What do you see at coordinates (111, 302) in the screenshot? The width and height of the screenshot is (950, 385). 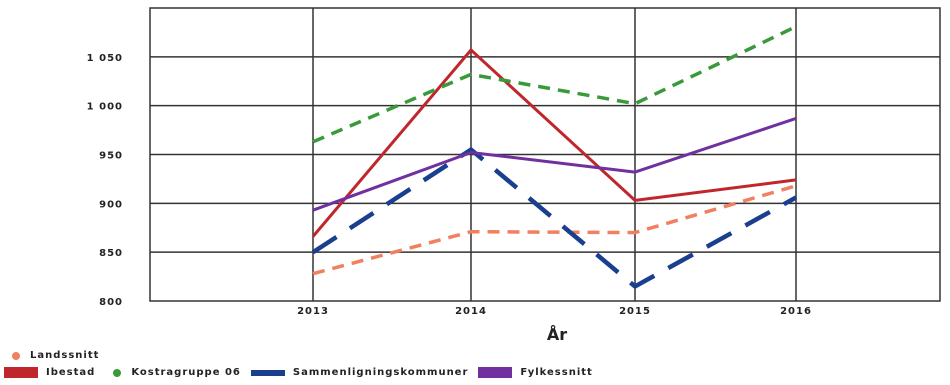 I see `y-tick-label: 800` at bounding box center [111, 302].